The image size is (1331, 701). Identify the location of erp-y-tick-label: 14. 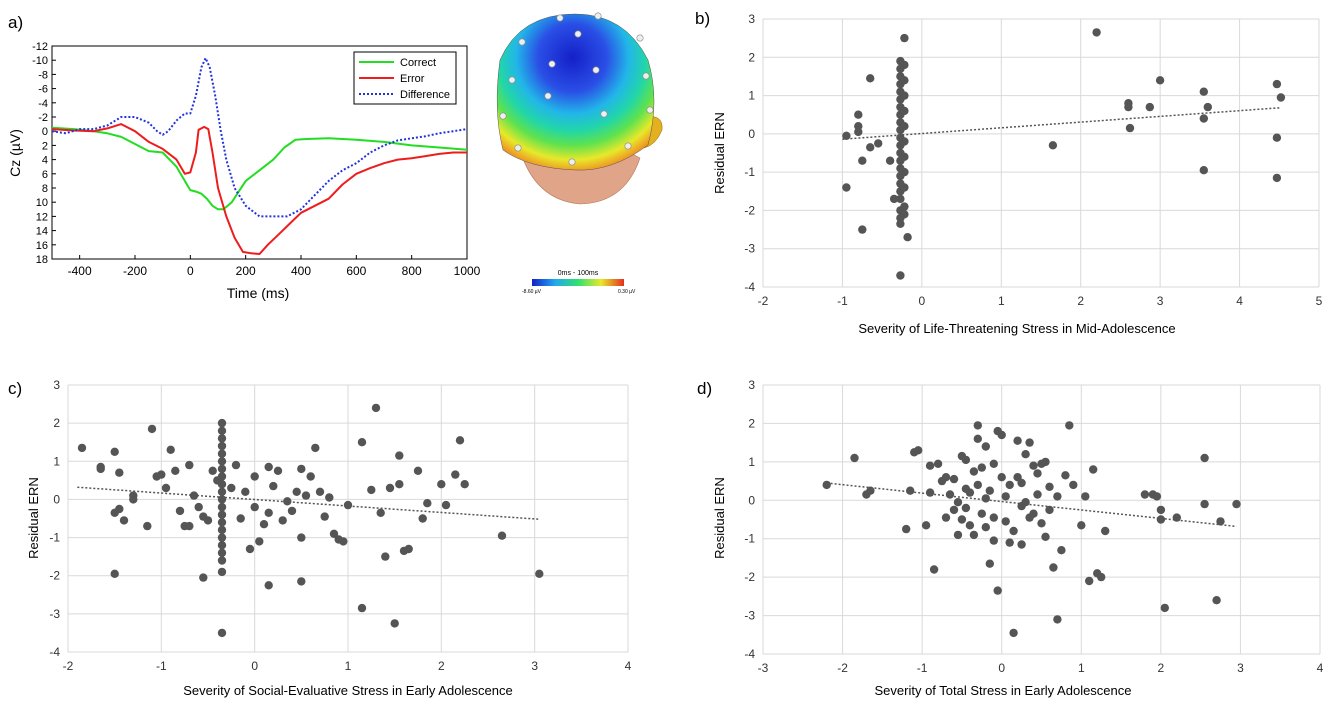
(42, 232).